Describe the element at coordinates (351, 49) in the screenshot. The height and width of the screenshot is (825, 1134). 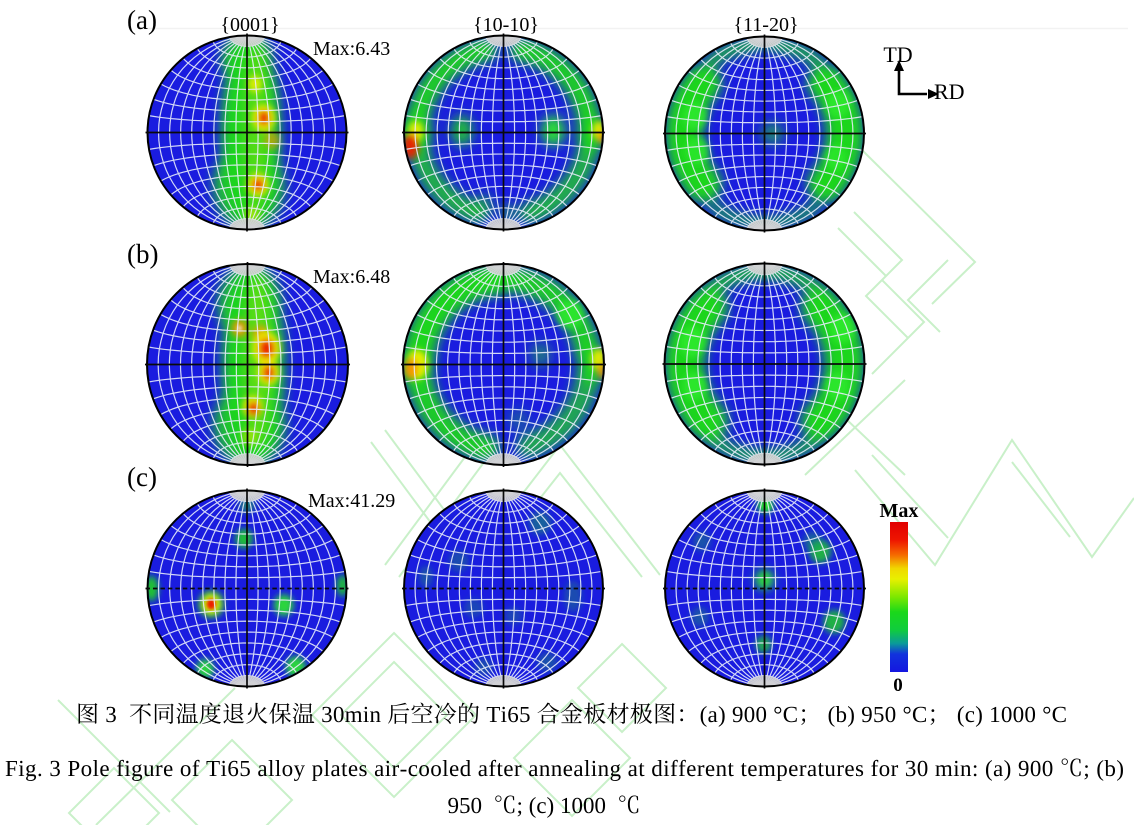
I see `svg-text: Max:6.43` at that location.